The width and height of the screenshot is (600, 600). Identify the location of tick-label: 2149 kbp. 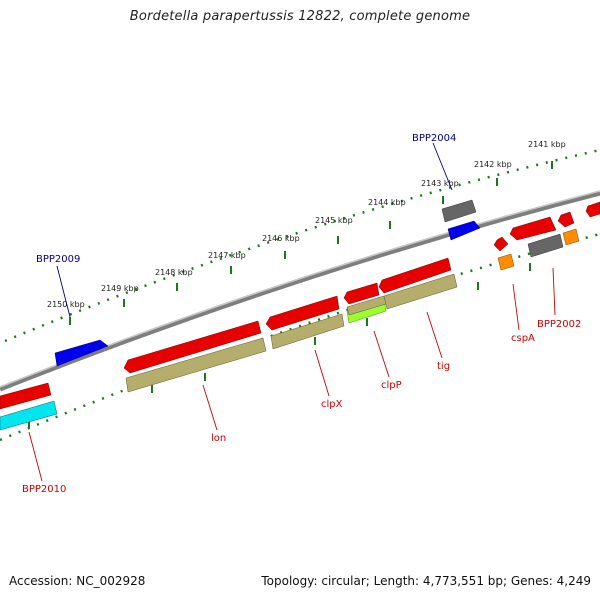
(120, 288).